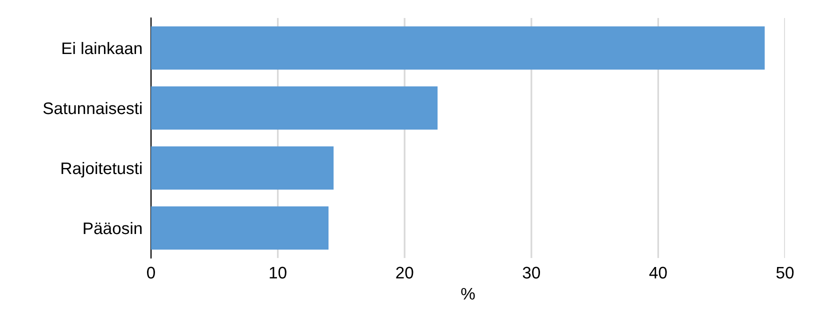 The height and width of the screenshot is (321, 819). Describe the element at coordinates (102, 48) in the screenshot. I see `y-tick-label: Ei lainkaan` at that location.